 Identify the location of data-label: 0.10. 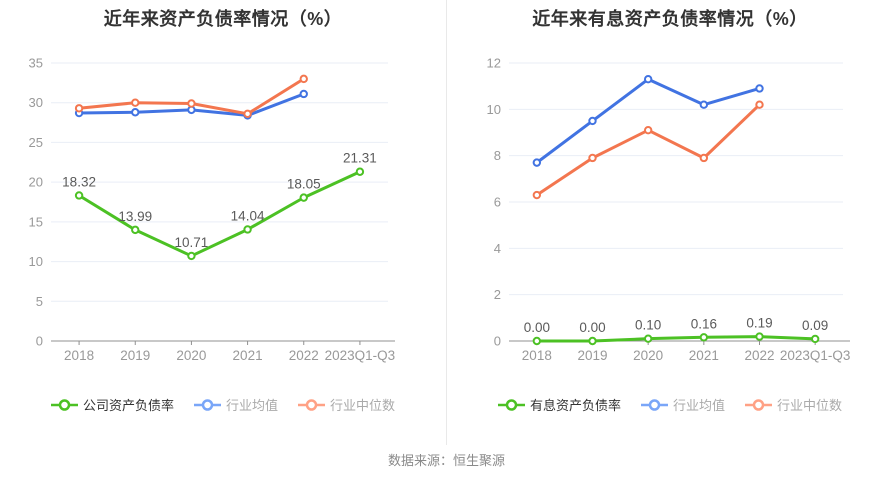
(648, 325).